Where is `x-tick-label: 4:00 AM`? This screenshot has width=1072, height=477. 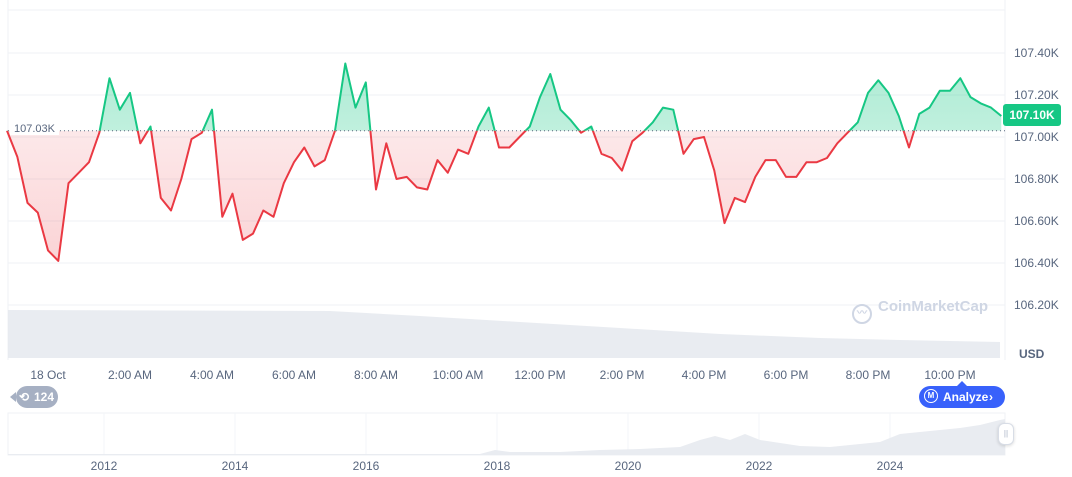
x-tick-label: 4:00 AM is located at coordinates (212, 375).